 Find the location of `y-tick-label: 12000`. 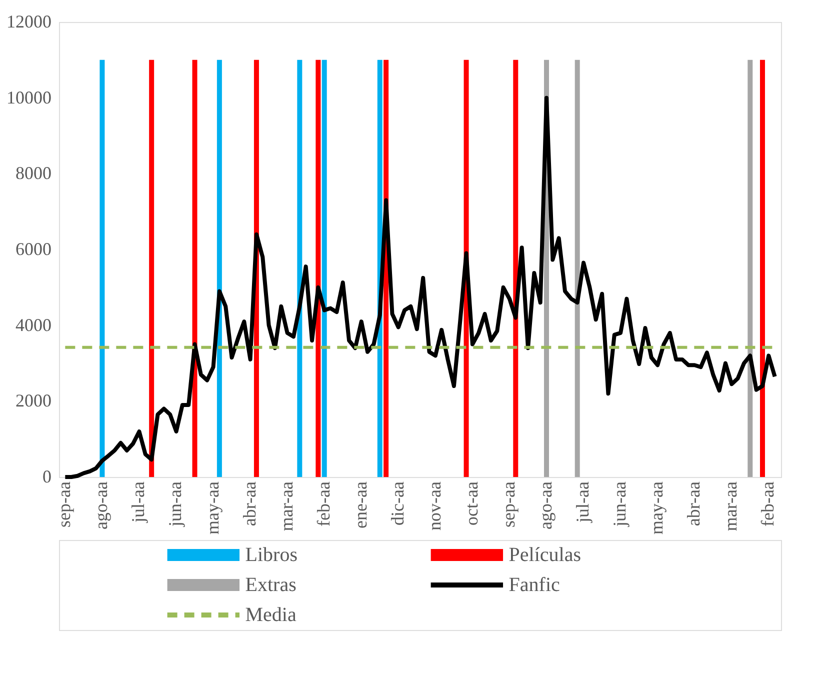

y-tick-label: 12000 is located at coordinates (29, 22).